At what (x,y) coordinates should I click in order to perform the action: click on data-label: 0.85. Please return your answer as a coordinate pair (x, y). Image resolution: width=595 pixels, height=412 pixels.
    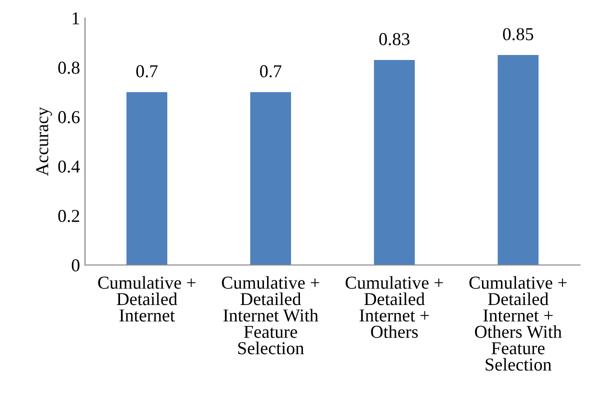
    Looking at the image, I should click on (518, 34).